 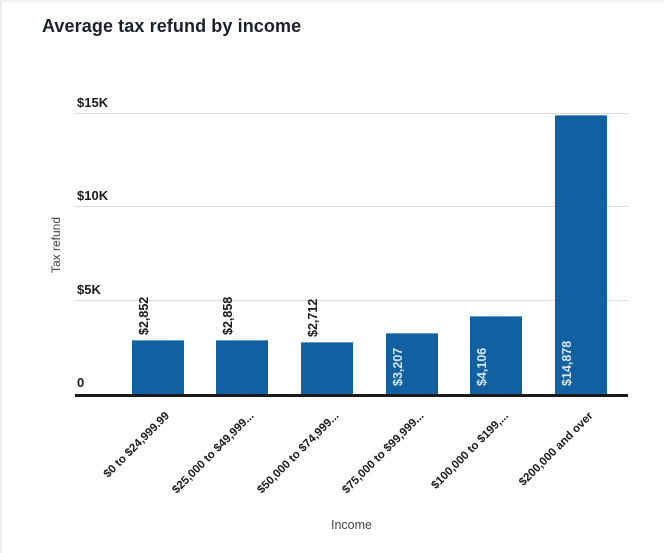 I want to click on bar-value-label: $14,878, so click(x=567, y=363).